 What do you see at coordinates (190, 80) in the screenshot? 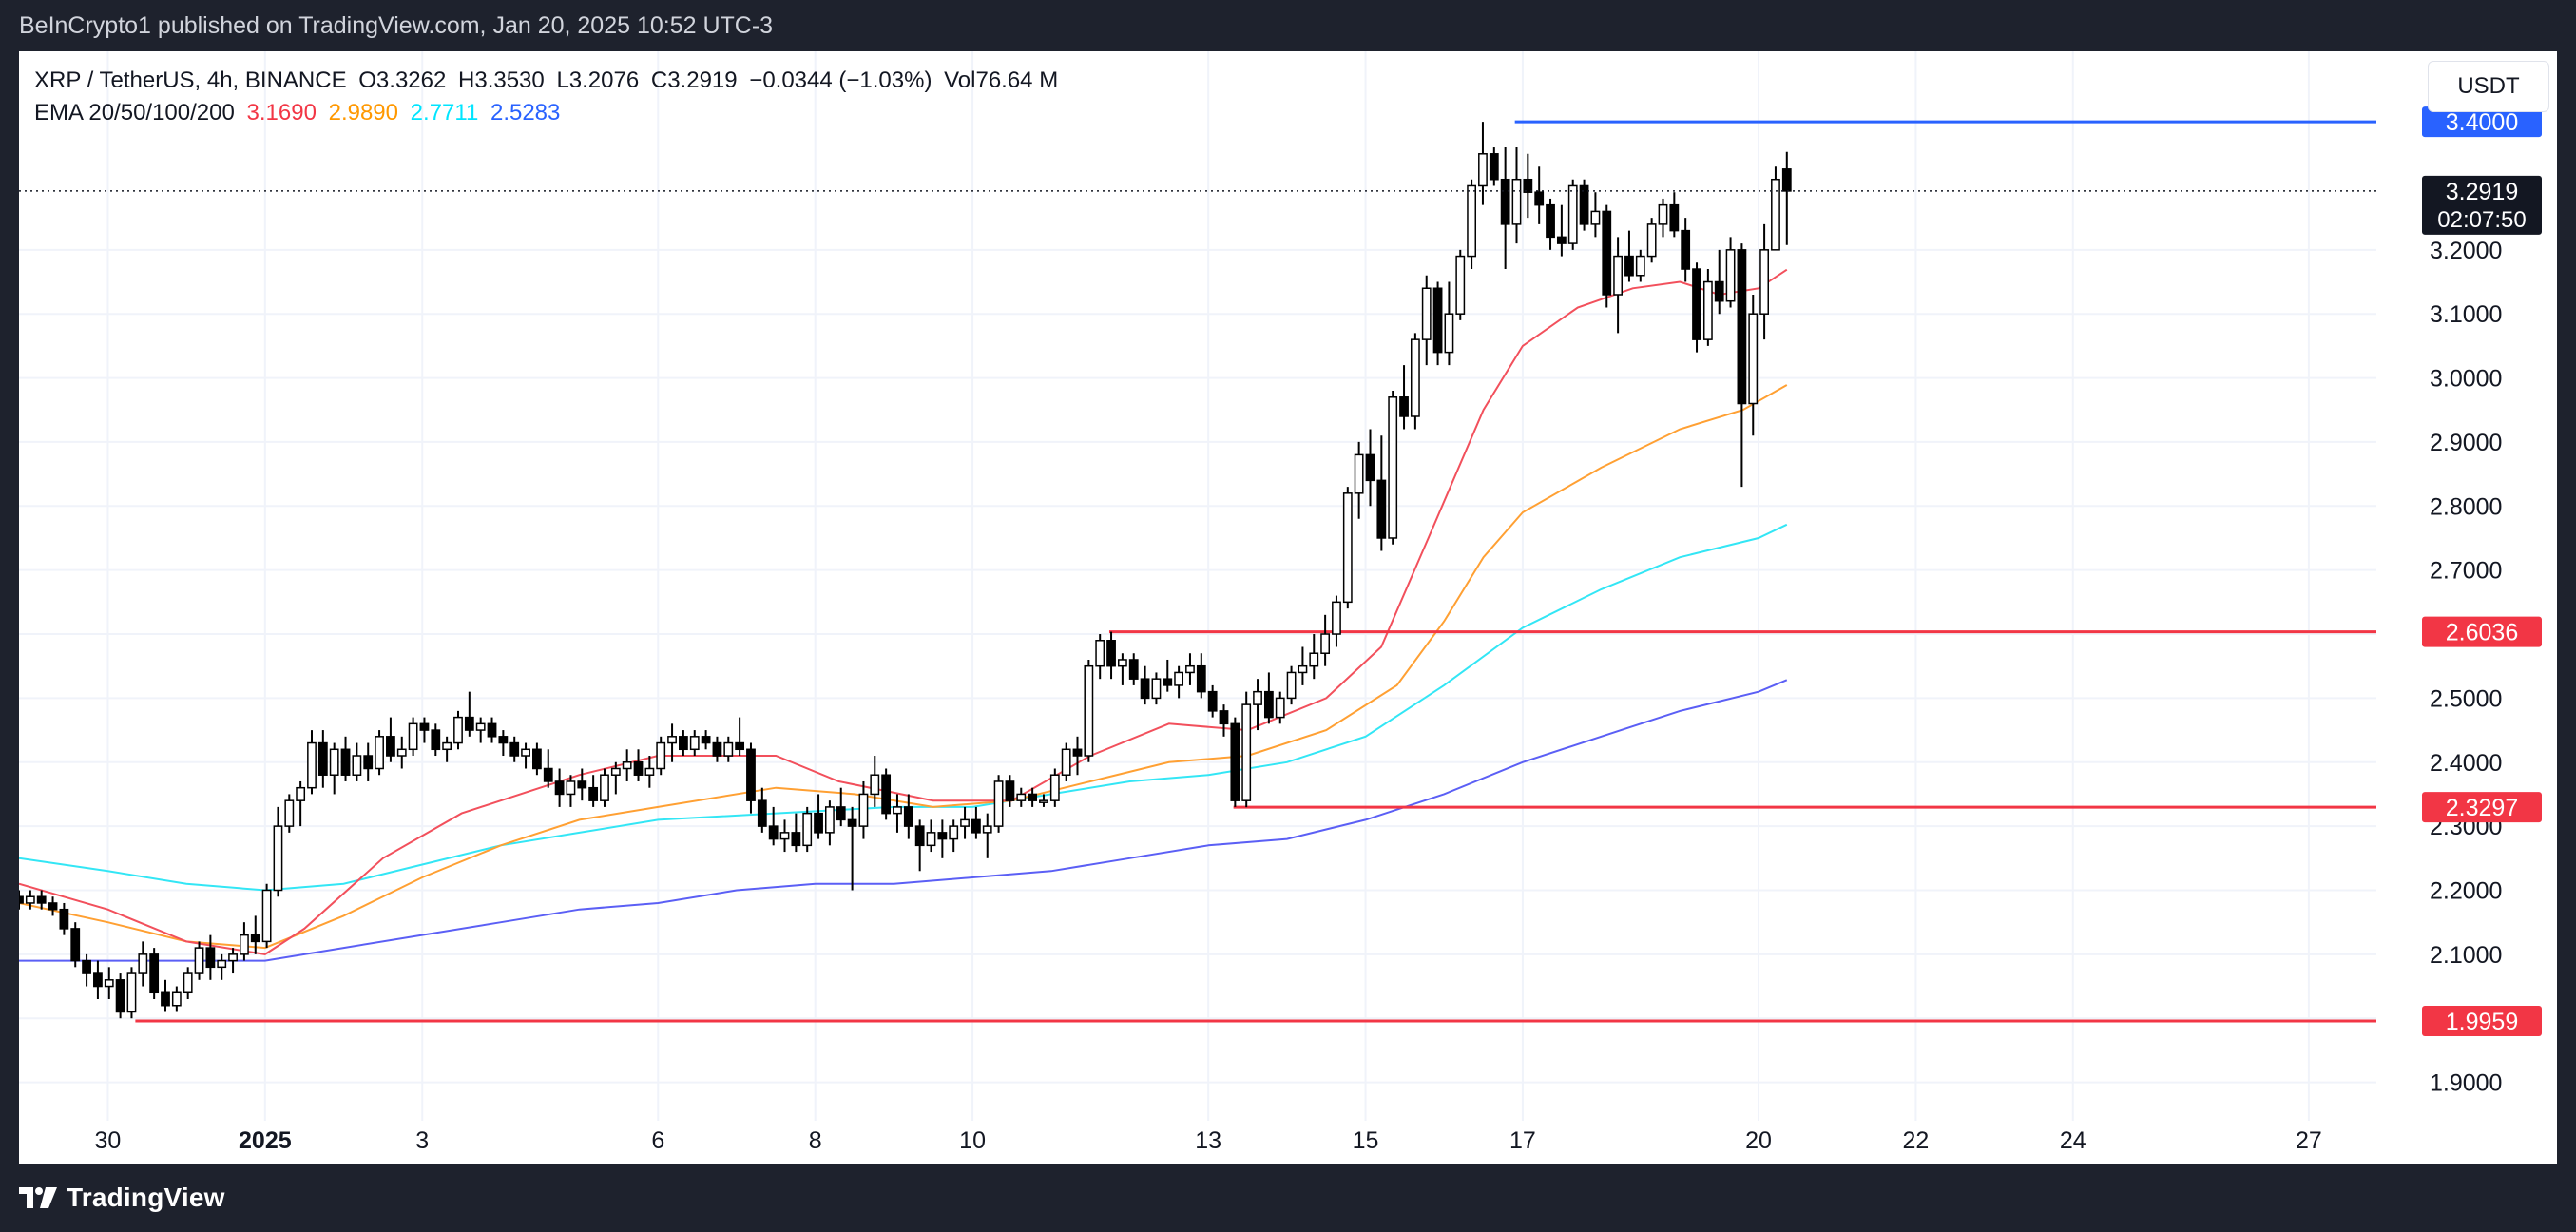
I see `symbol-label: XRP / TetherUS, 4h, BINANCE` at bounding box center [190, 80].